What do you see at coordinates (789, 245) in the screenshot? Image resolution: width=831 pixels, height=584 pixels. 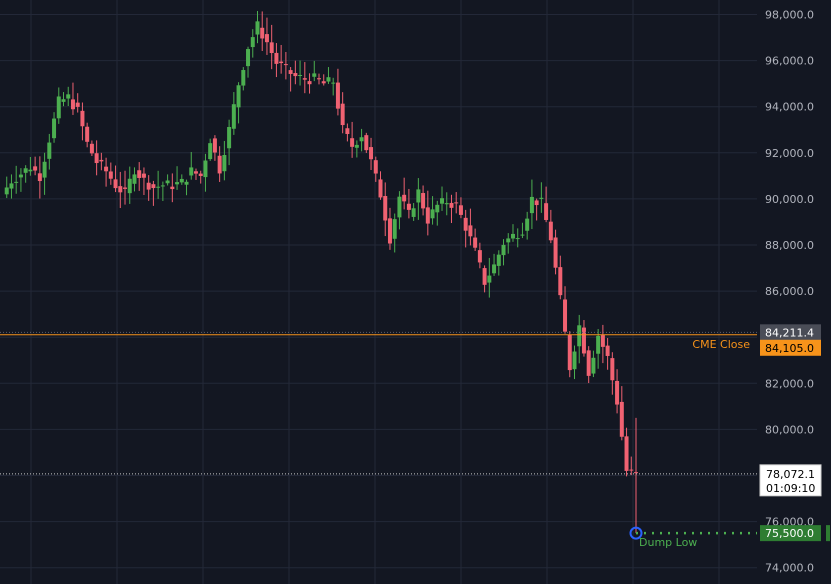 I see `y-tick-label: 88,000.0` at bounding box center [789, 245].